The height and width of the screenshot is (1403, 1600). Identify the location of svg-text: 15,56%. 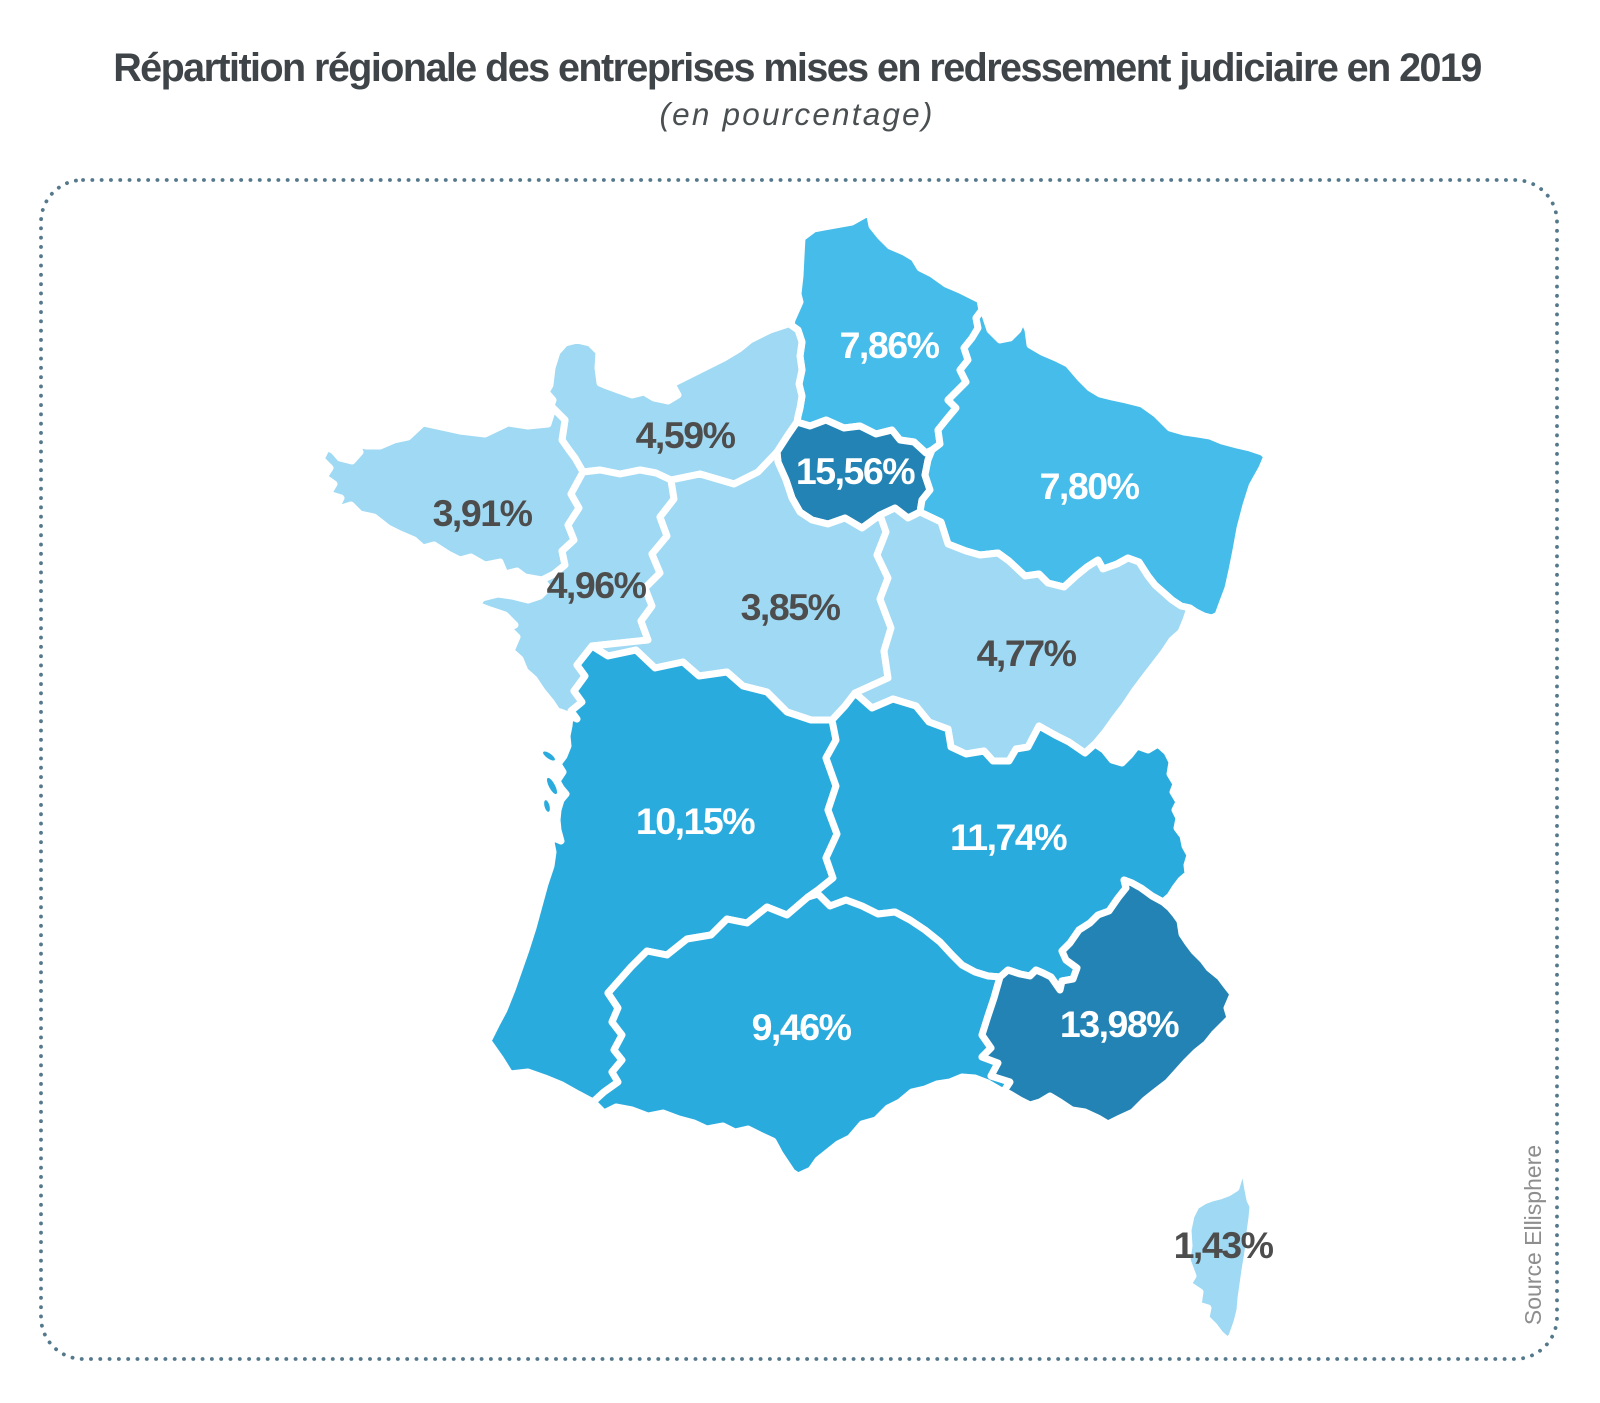
(855, 471).